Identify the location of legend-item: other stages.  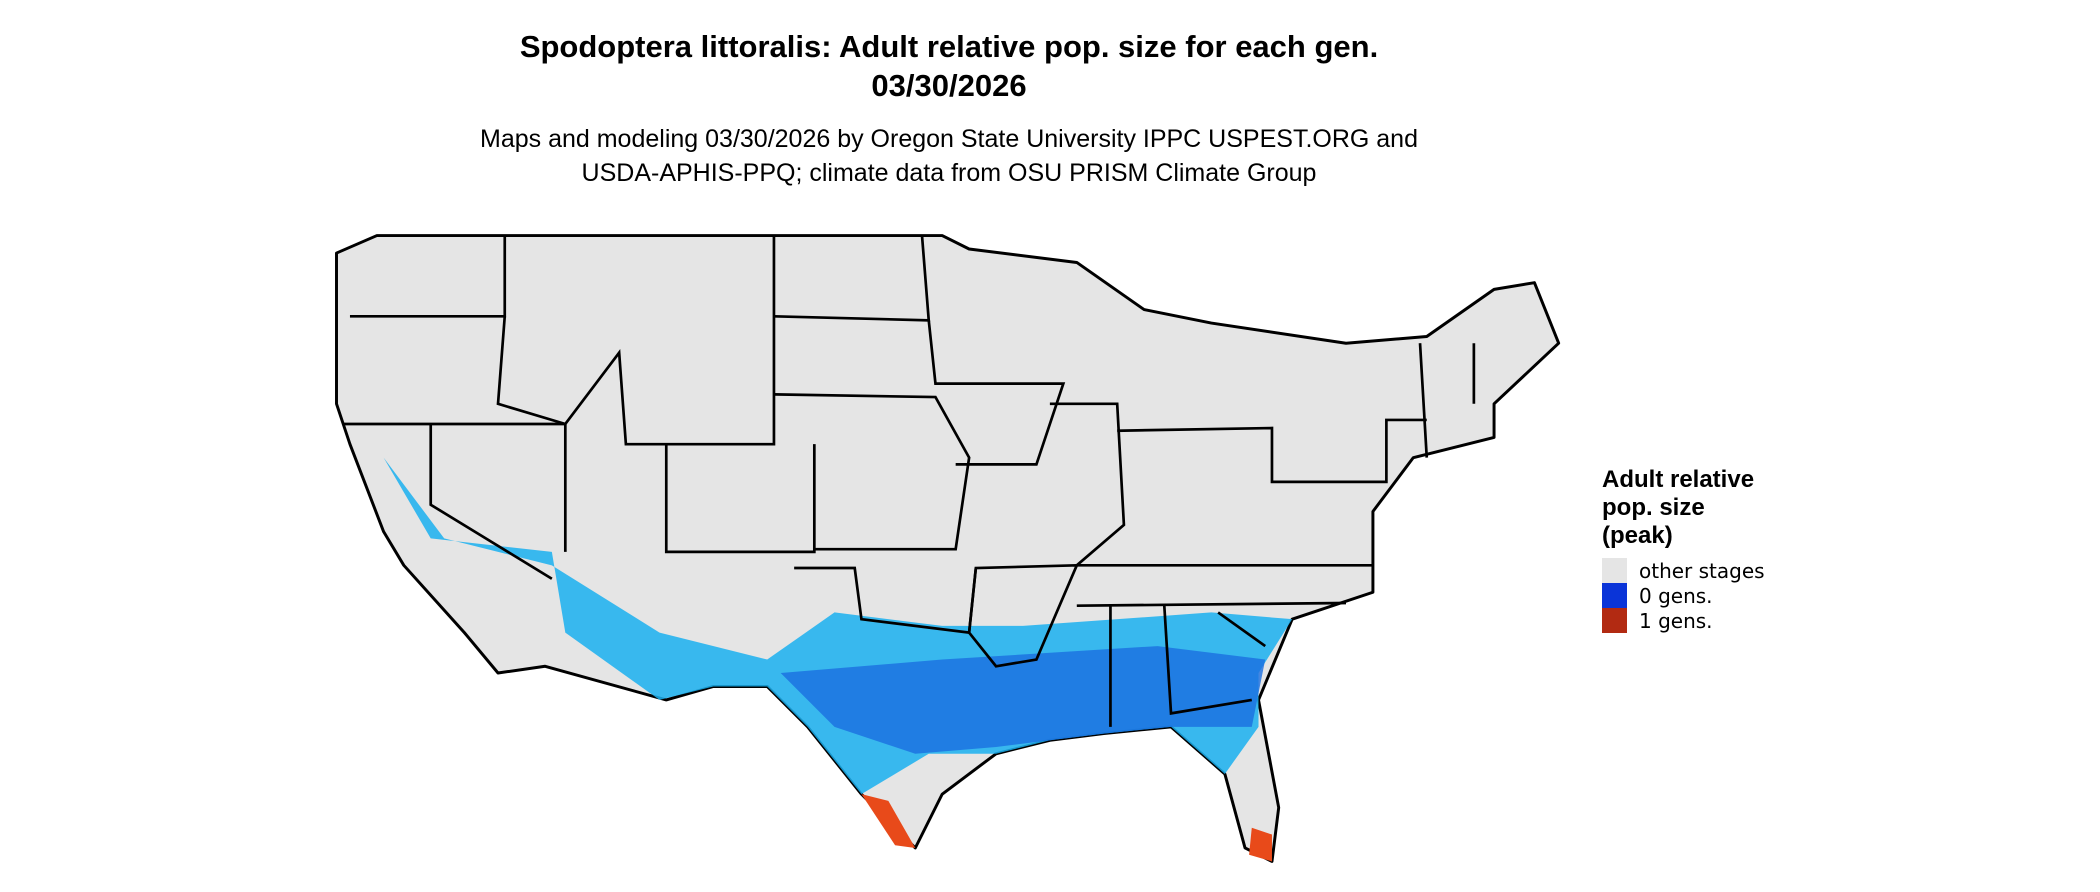
(1712, 570).